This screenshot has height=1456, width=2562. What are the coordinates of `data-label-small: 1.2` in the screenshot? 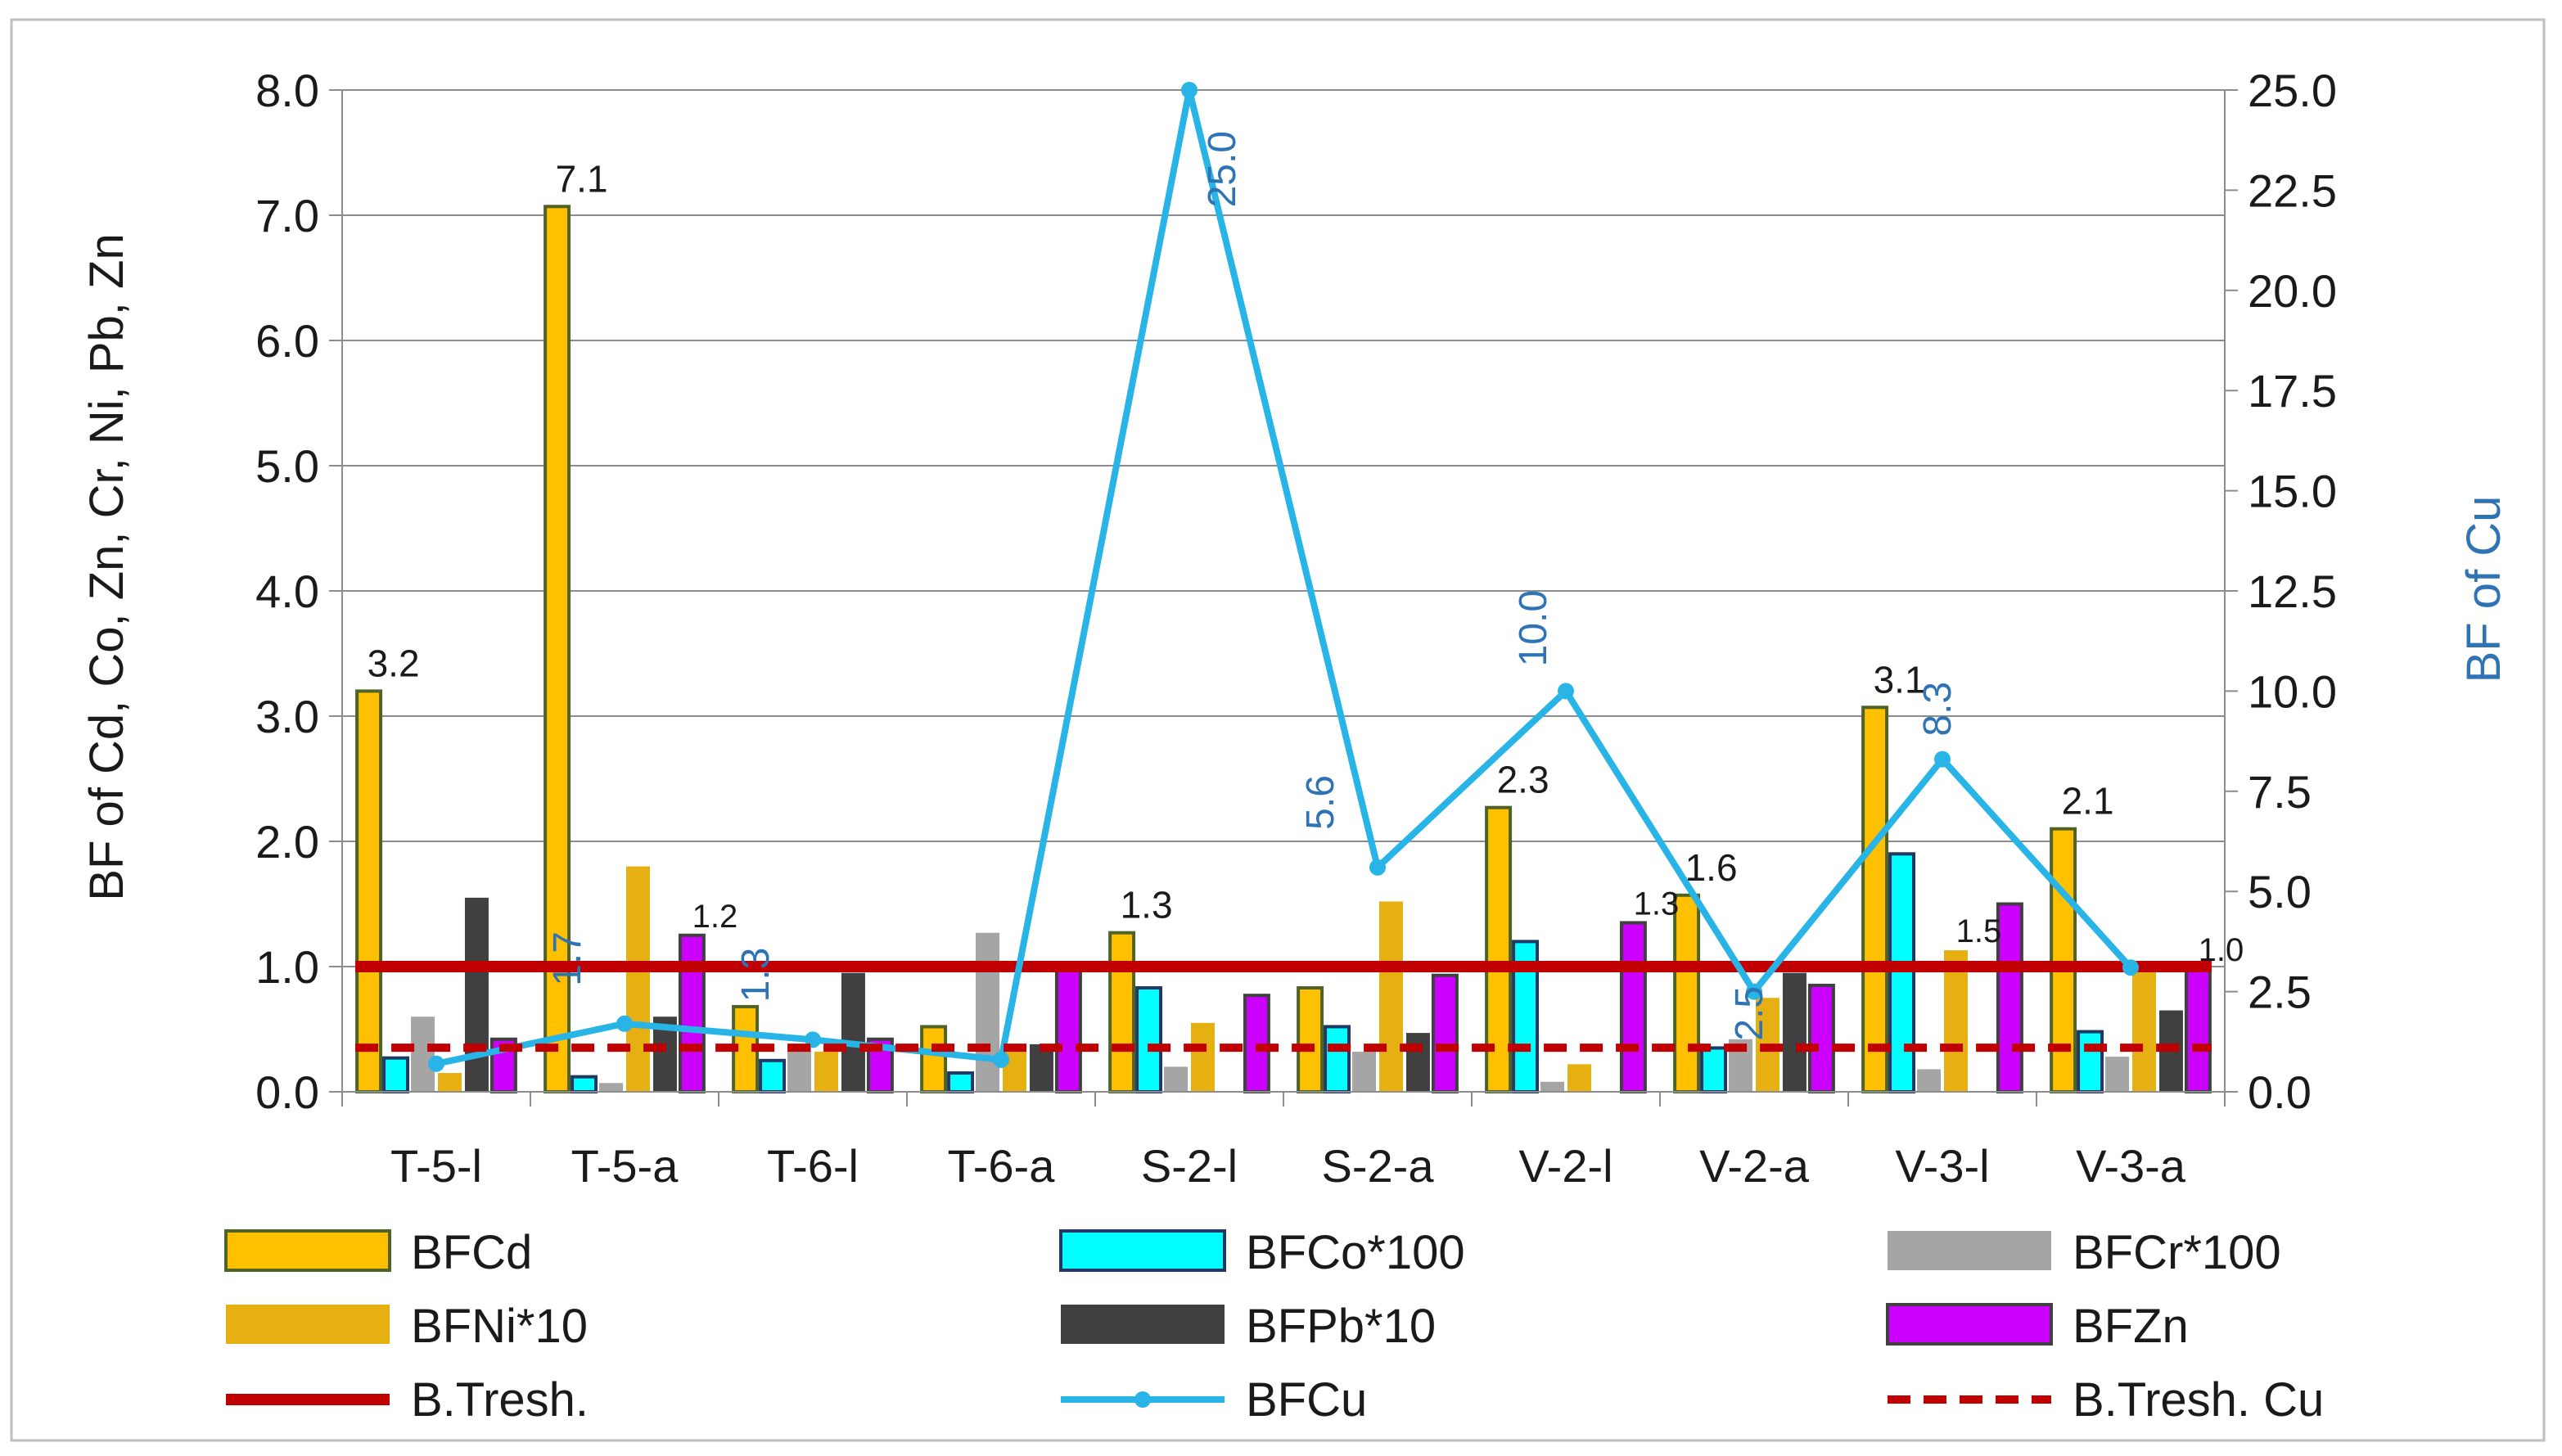 It's located at (715, 917).